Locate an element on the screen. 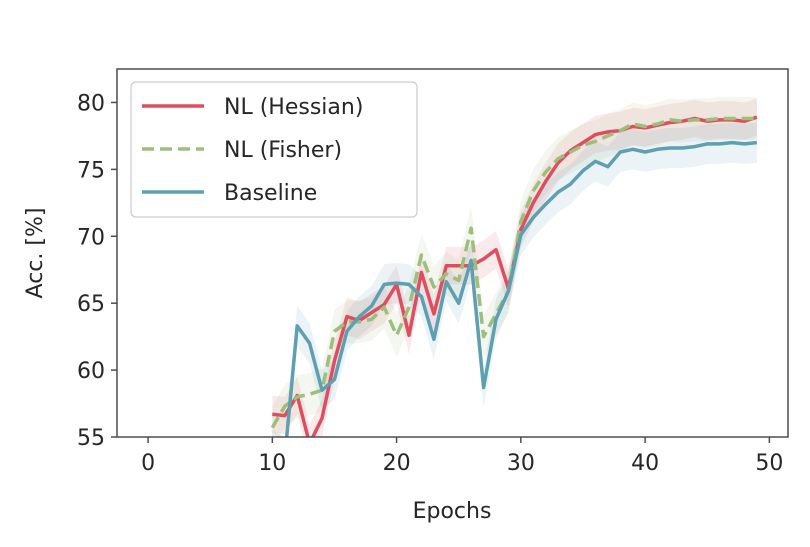 This screenshot has height=547, width=810. x-tick-label: 0 is located at coordinates (148, 463).